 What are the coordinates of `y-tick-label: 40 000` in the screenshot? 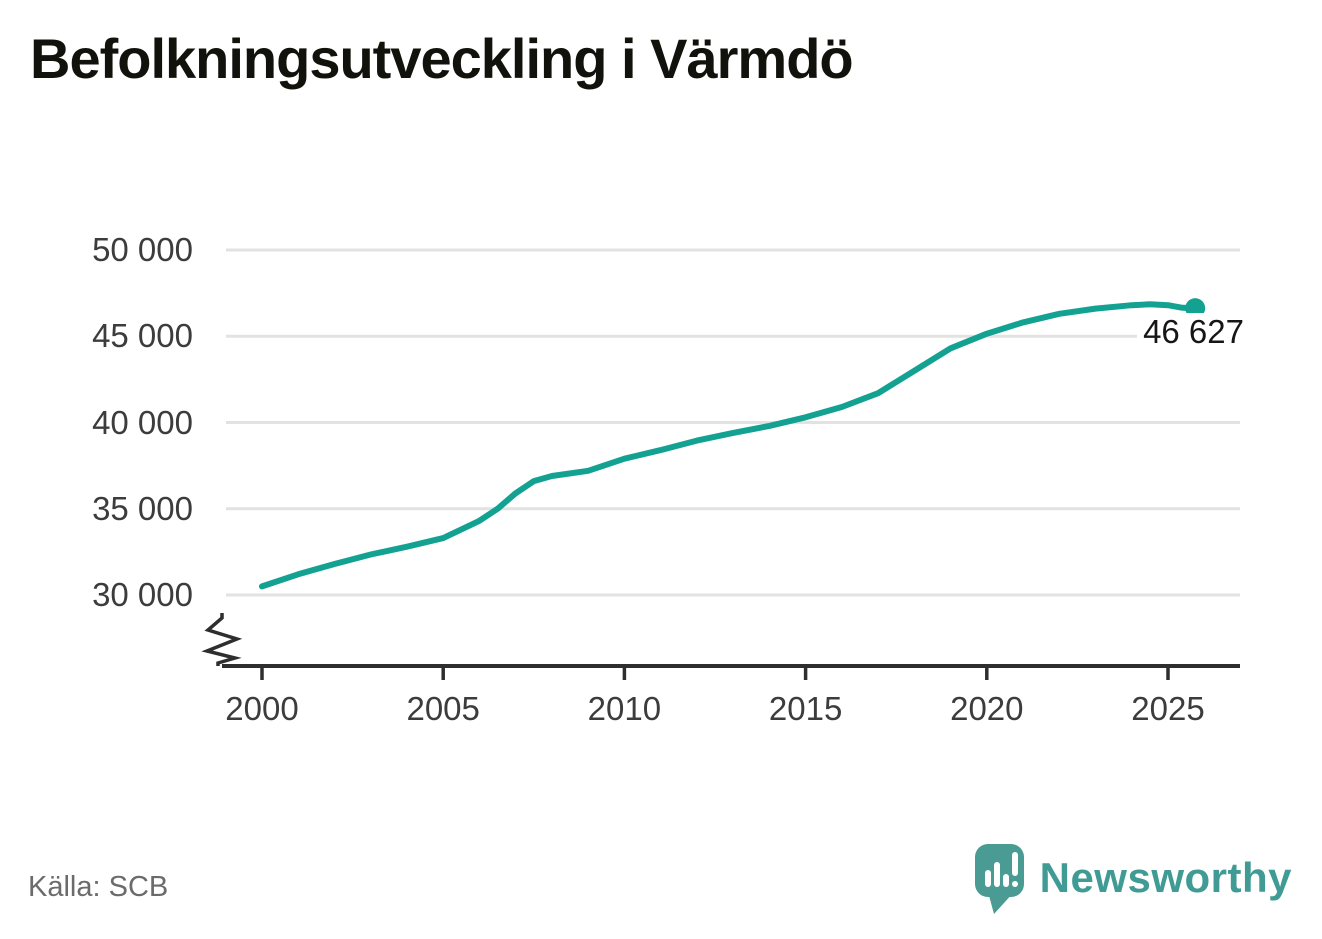 It's located at (142, 422).